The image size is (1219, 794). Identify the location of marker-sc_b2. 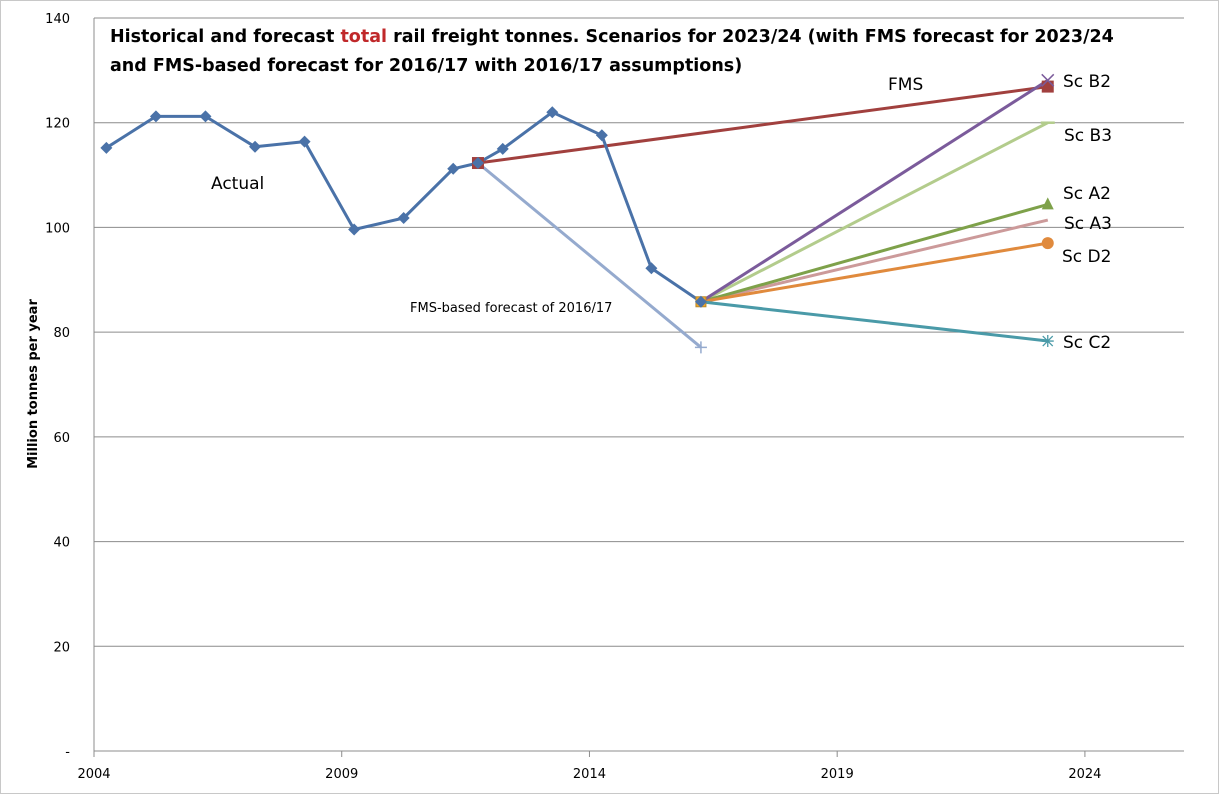
(1048, 80).